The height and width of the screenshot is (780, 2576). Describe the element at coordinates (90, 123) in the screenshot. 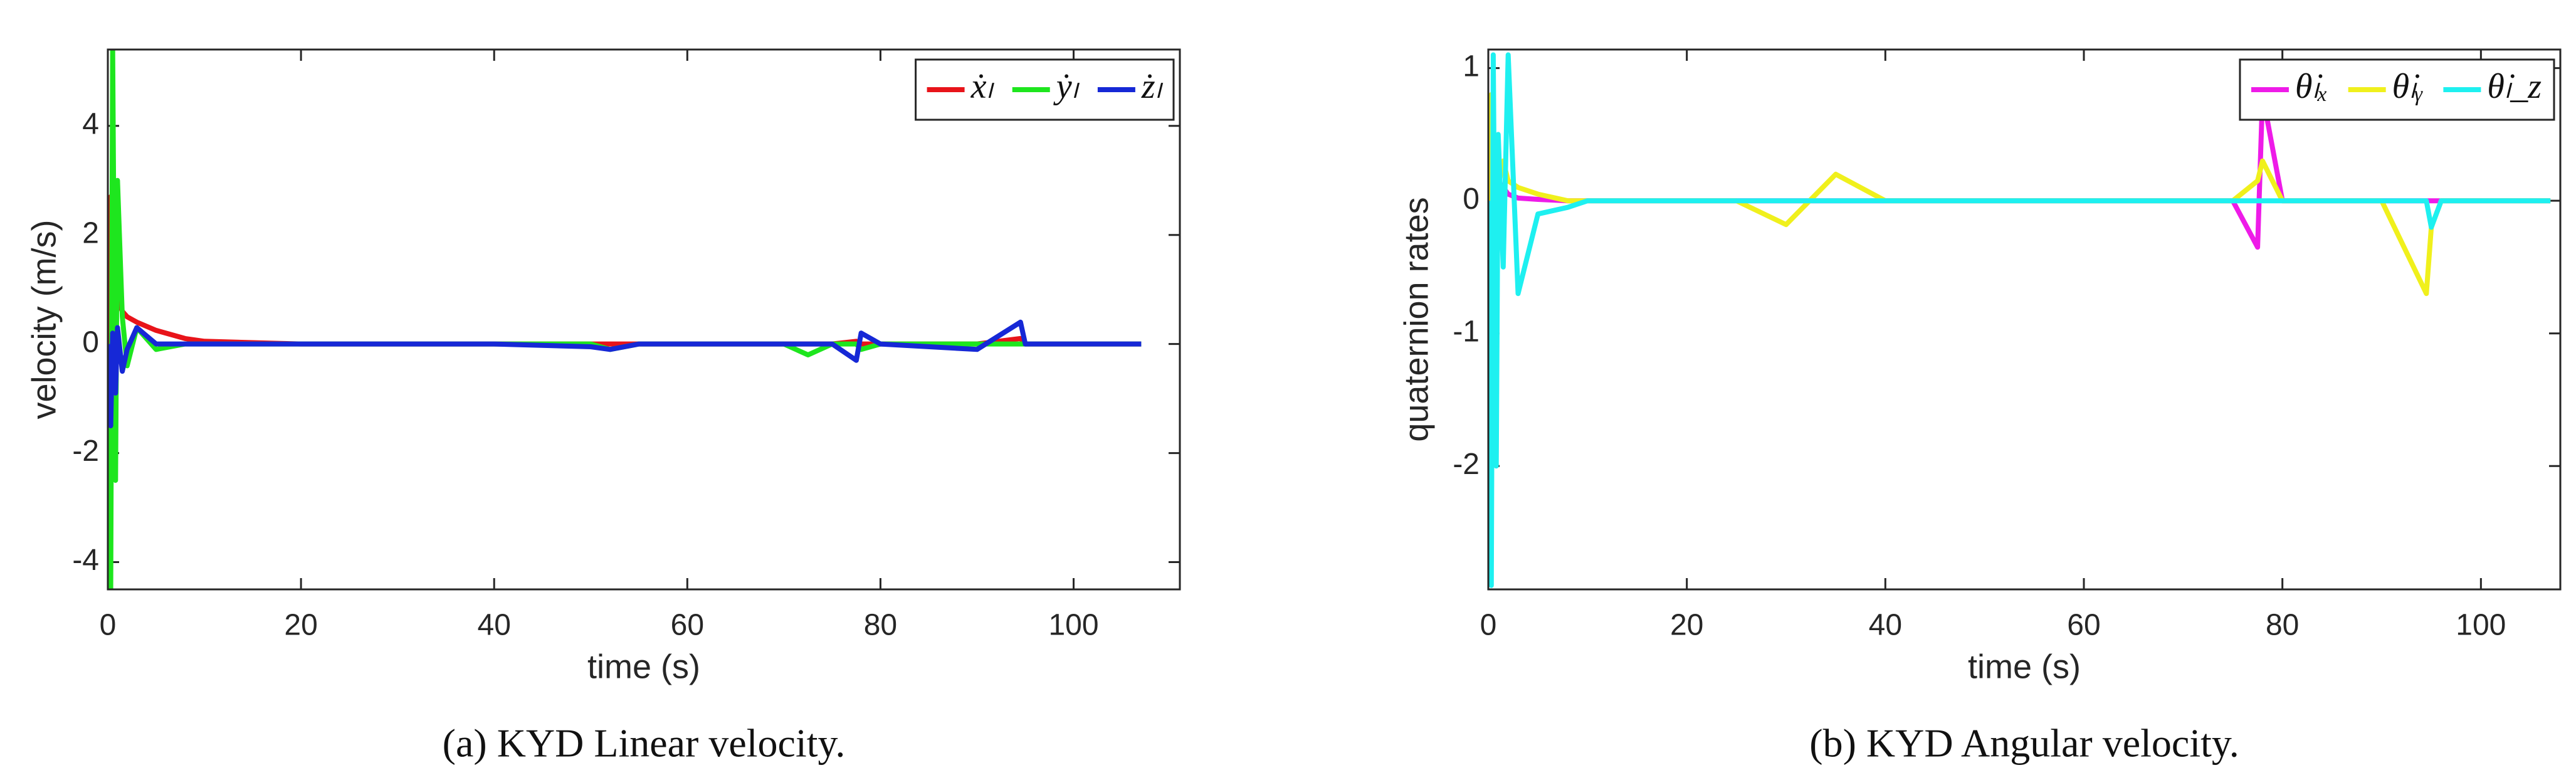

I see `y-tick-label: 4` at that location.